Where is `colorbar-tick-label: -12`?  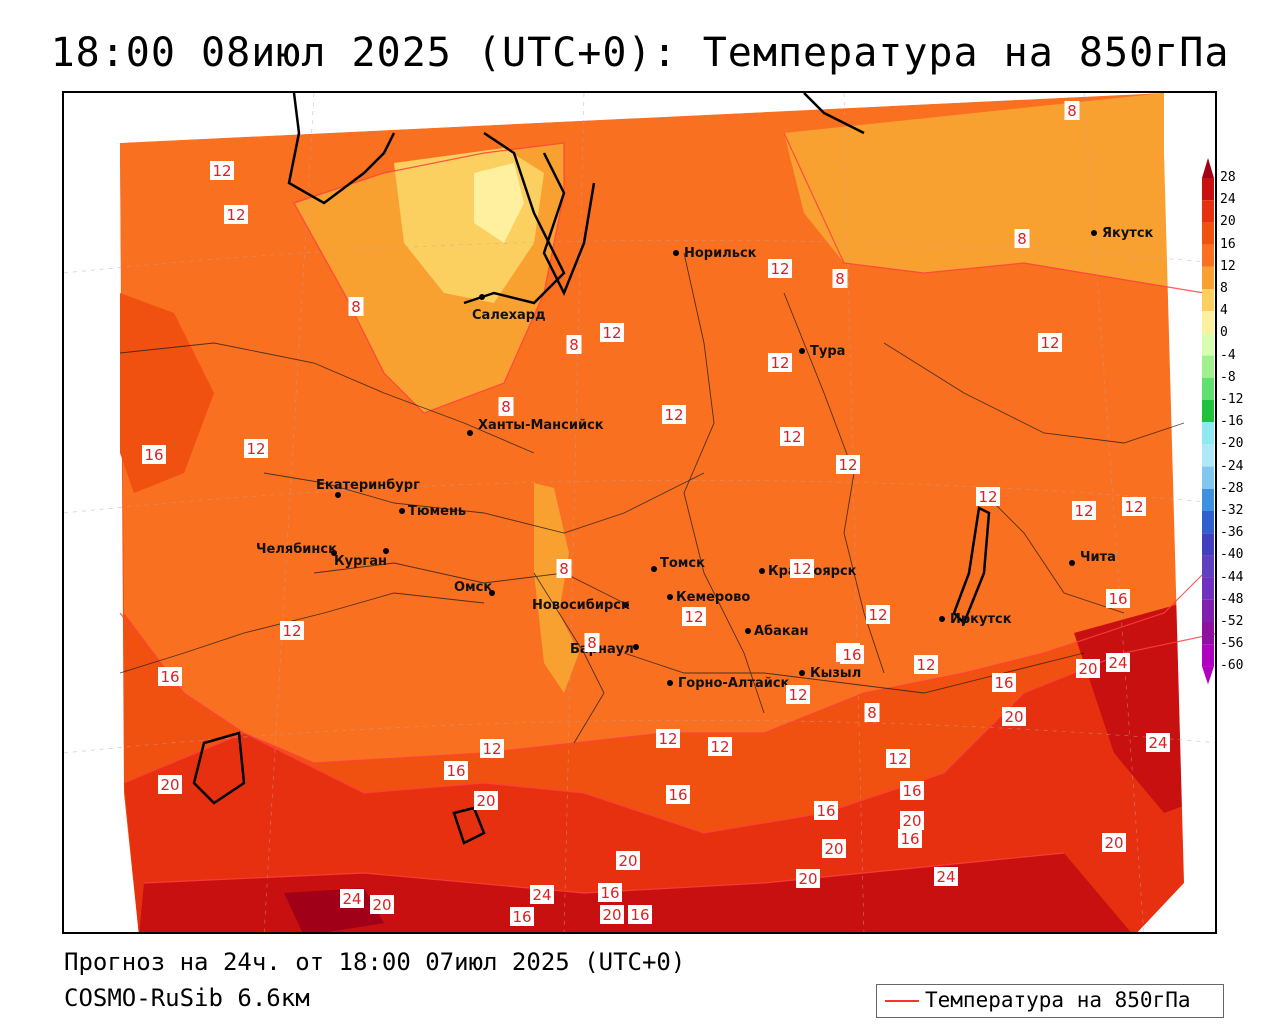
colorbar-tick-label: -12 is located at coordinates (1232, 399).